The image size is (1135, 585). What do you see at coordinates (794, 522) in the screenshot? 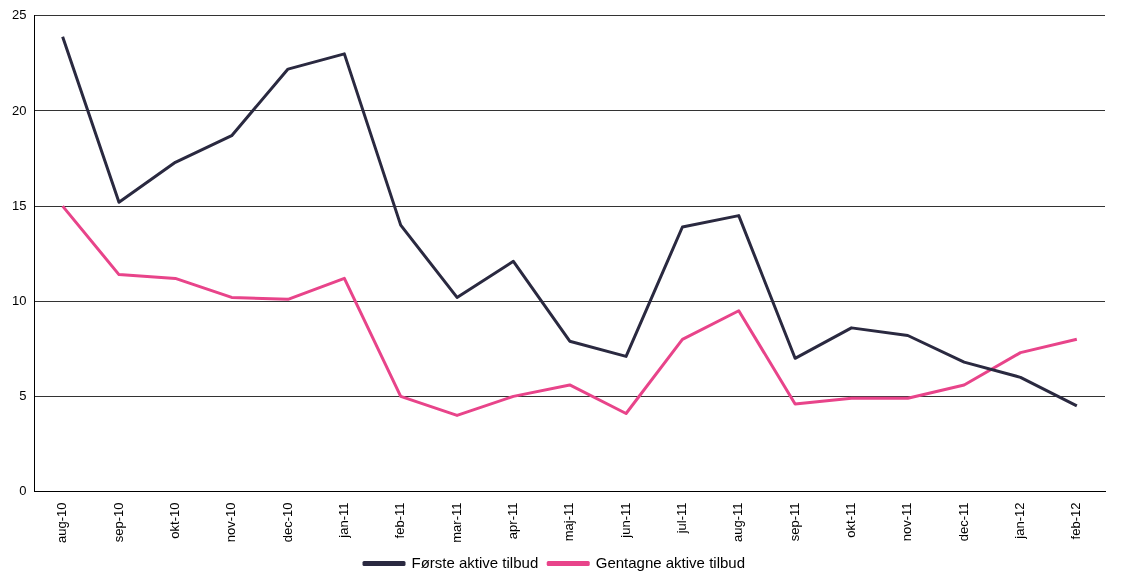
I see `x-tick-label: sep-11` at bounding box center [794, 522].